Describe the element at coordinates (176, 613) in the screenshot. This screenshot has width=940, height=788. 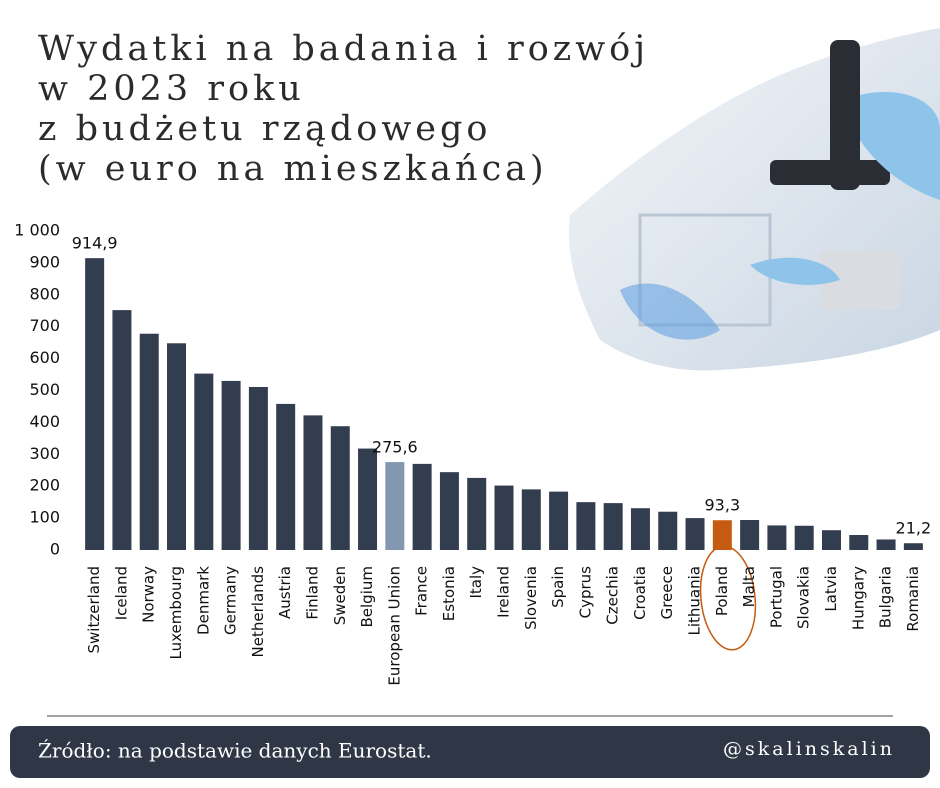
I see `x-tick-label: Luxembourg` at that location.